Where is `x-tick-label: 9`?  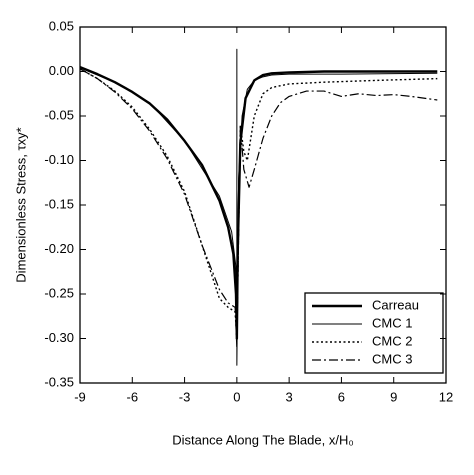 x-tick-label: 9 is located at coordinates (393, 396).